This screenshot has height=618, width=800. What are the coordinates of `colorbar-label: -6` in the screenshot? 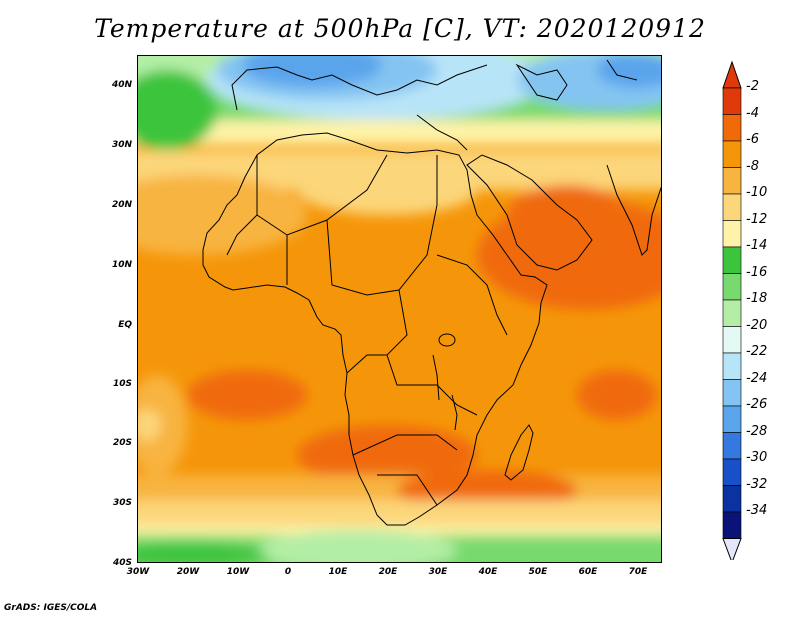 It's located at (752, 139).